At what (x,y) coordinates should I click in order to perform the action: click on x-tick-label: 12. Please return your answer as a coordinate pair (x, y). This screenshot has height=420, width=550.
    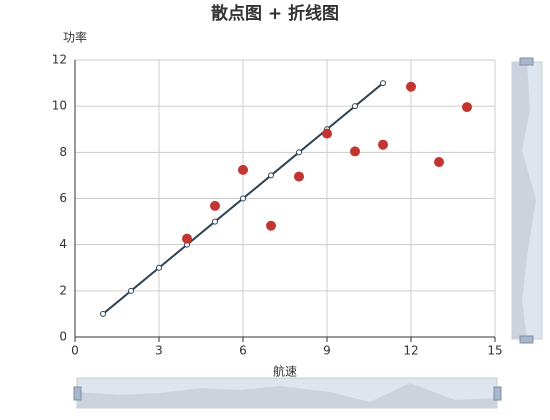
    Looking at the image, I should click on (410, 351).